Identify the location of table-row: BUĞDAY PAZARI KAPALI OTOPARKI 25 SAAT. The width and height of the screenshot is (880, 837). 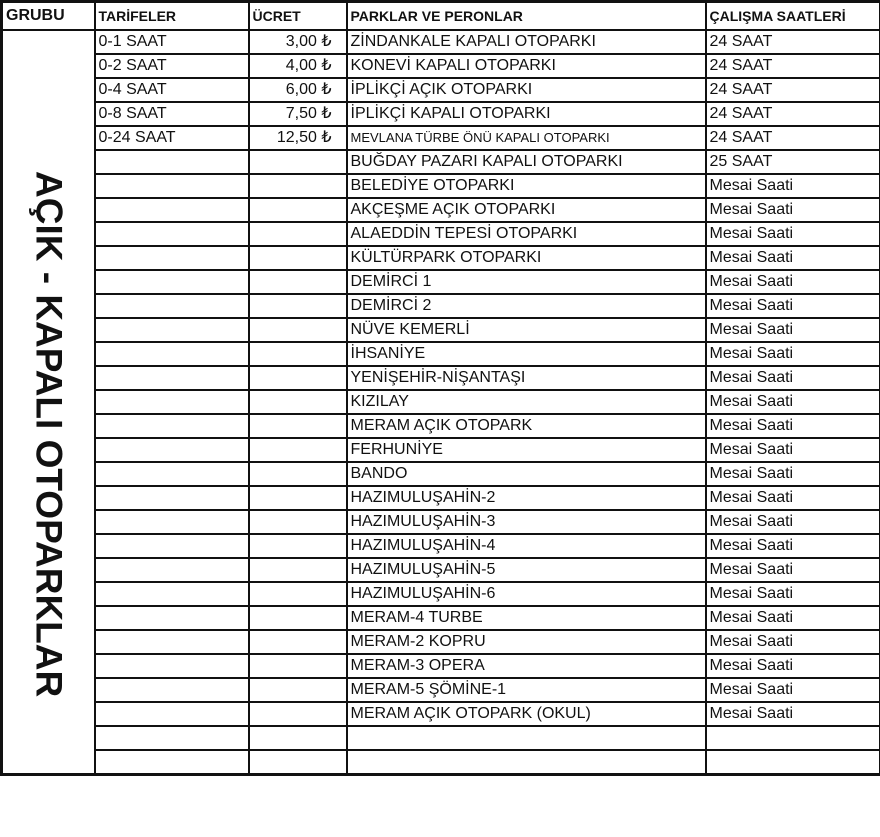
(441, 162).